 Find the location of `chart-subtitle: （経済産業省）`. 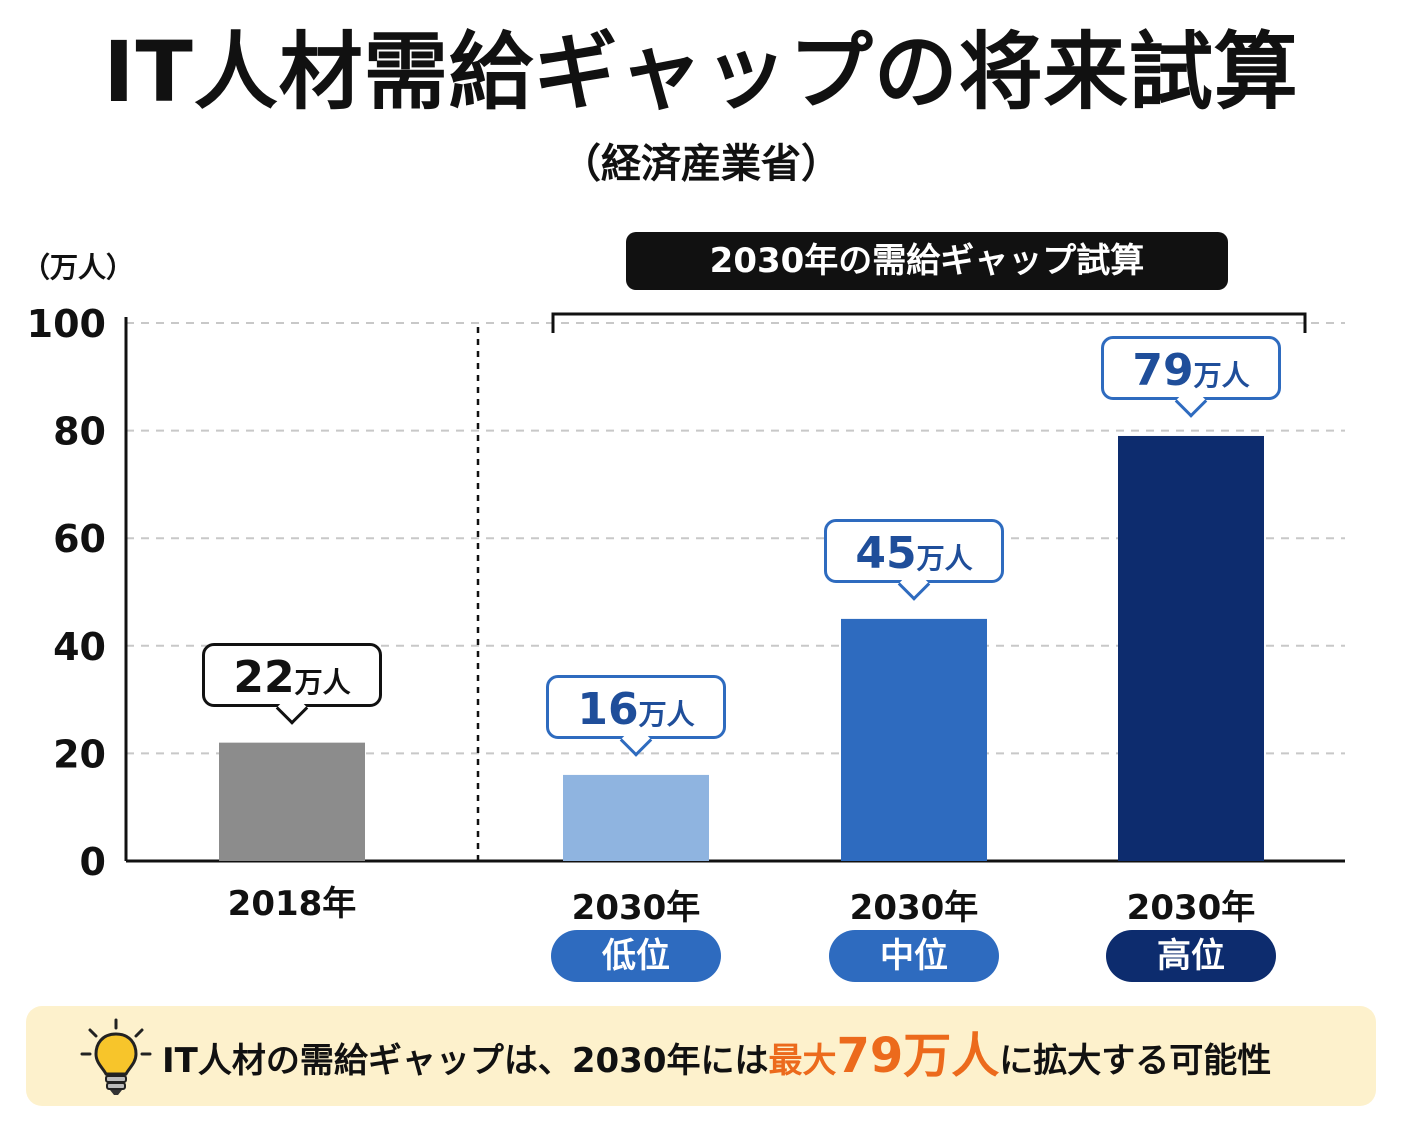

chart-subtitle: （経済産業省） is located at coordinates (701, 164).